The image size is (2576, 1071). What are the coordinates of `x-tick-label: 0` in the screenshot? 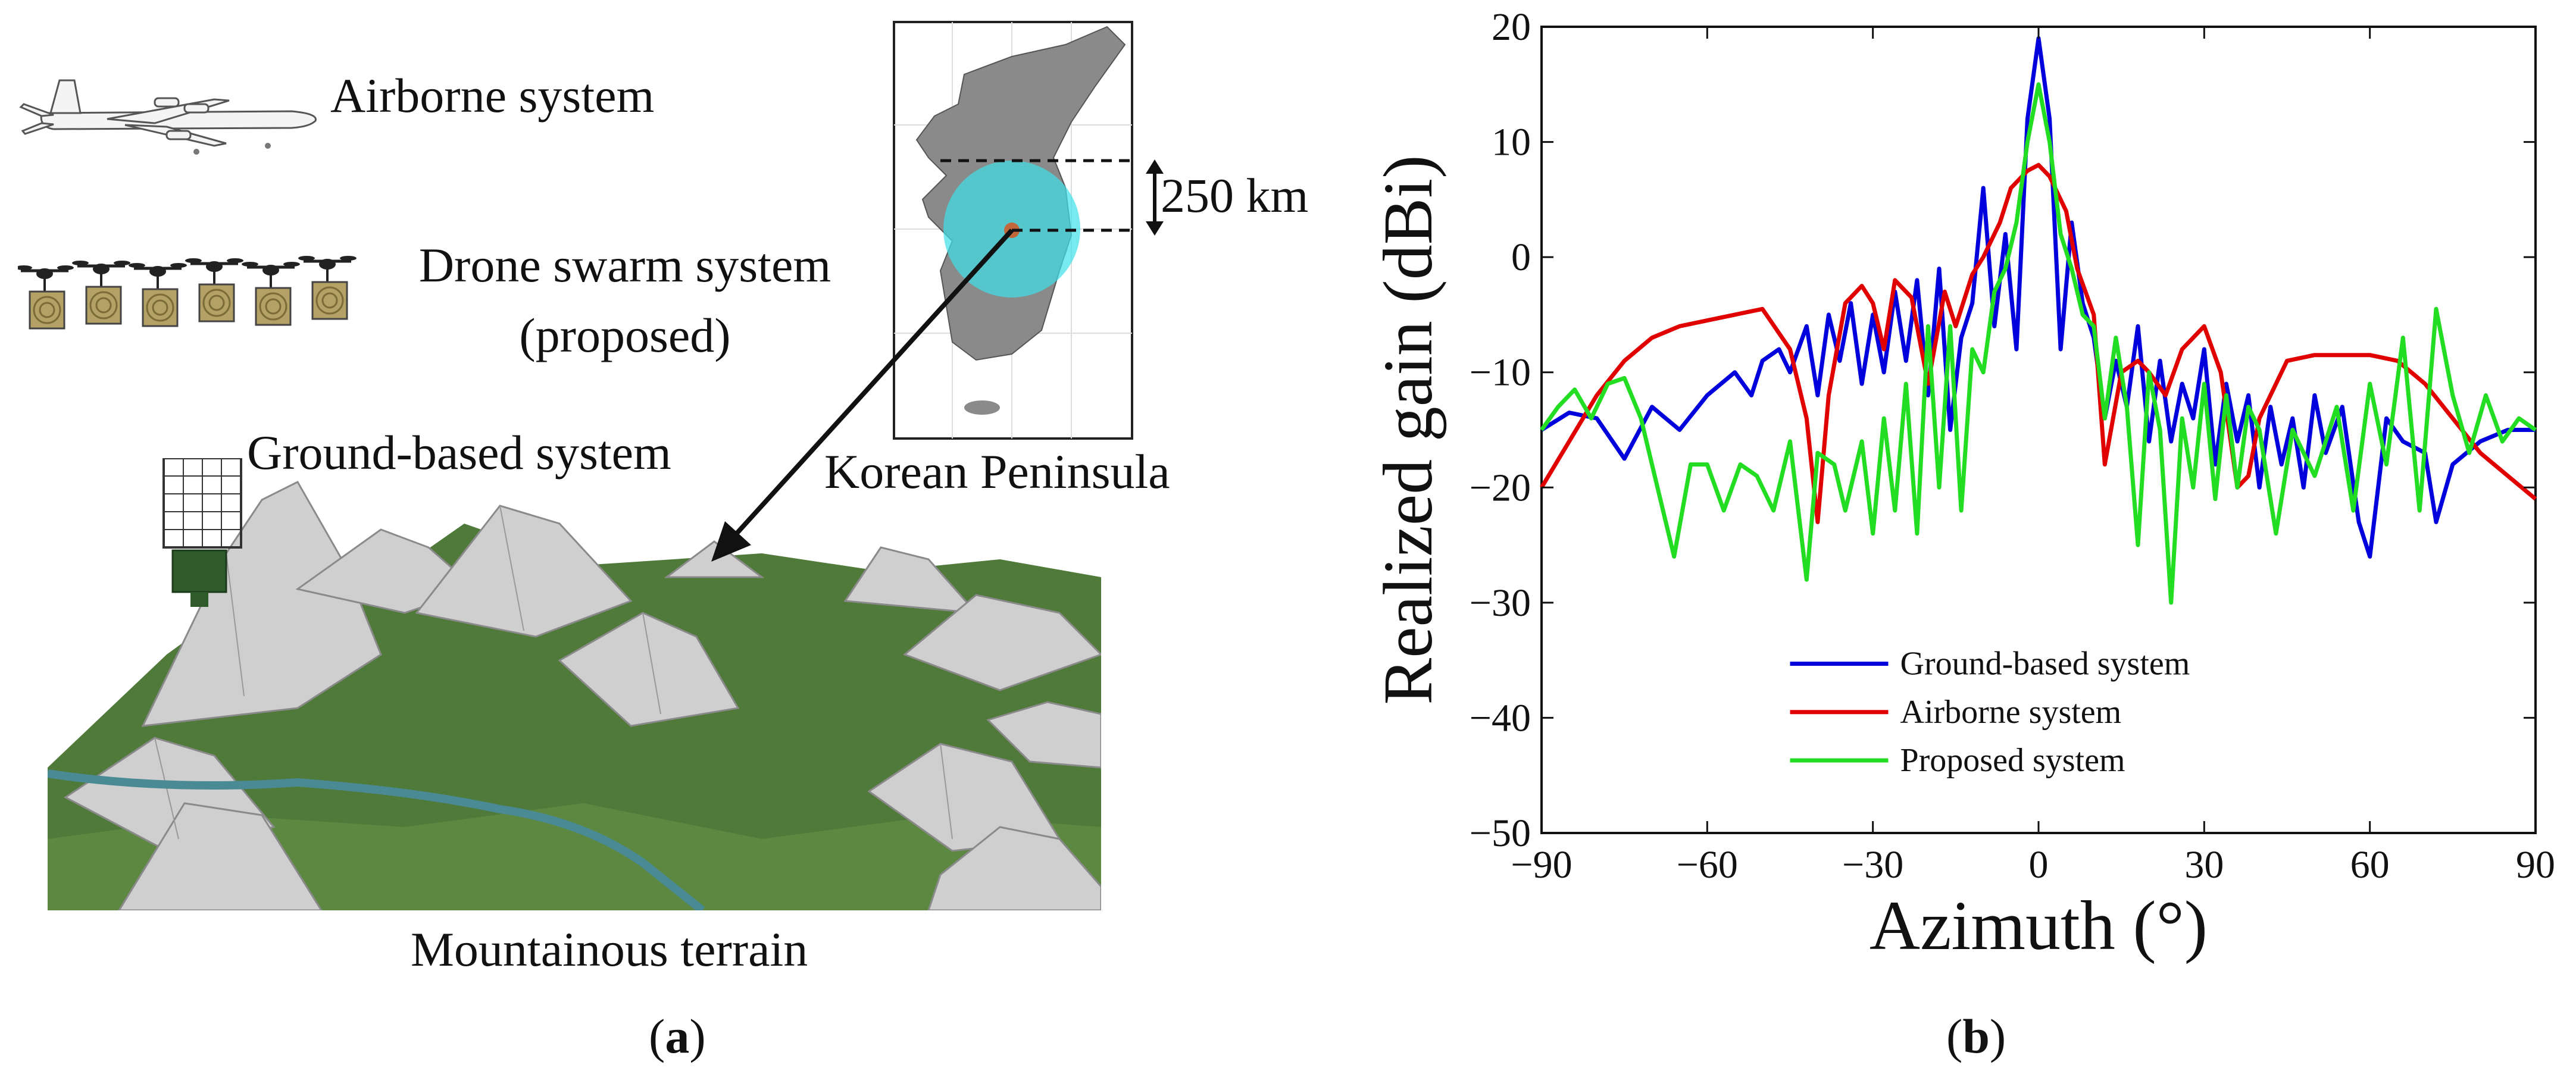 It's located at (2039, 865).